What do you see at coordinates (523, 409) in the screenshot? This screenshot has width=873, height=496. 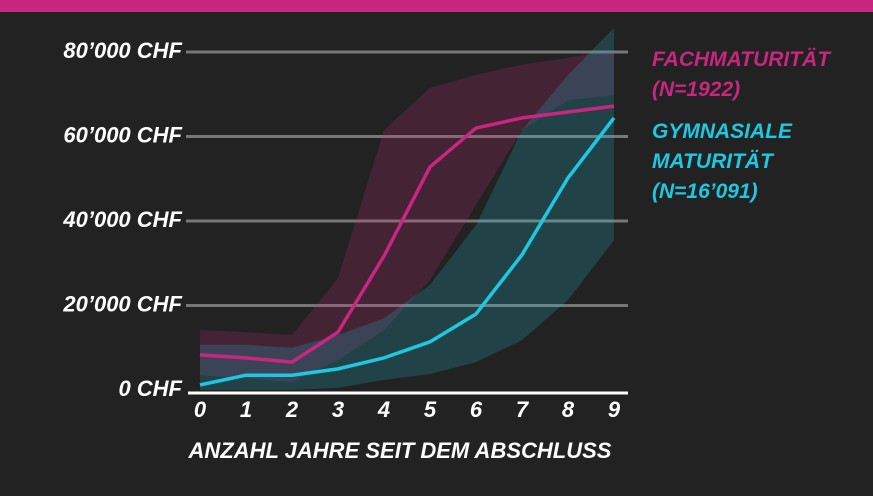 I see `x-tick-label: 7` at bounding box center [523, 409].